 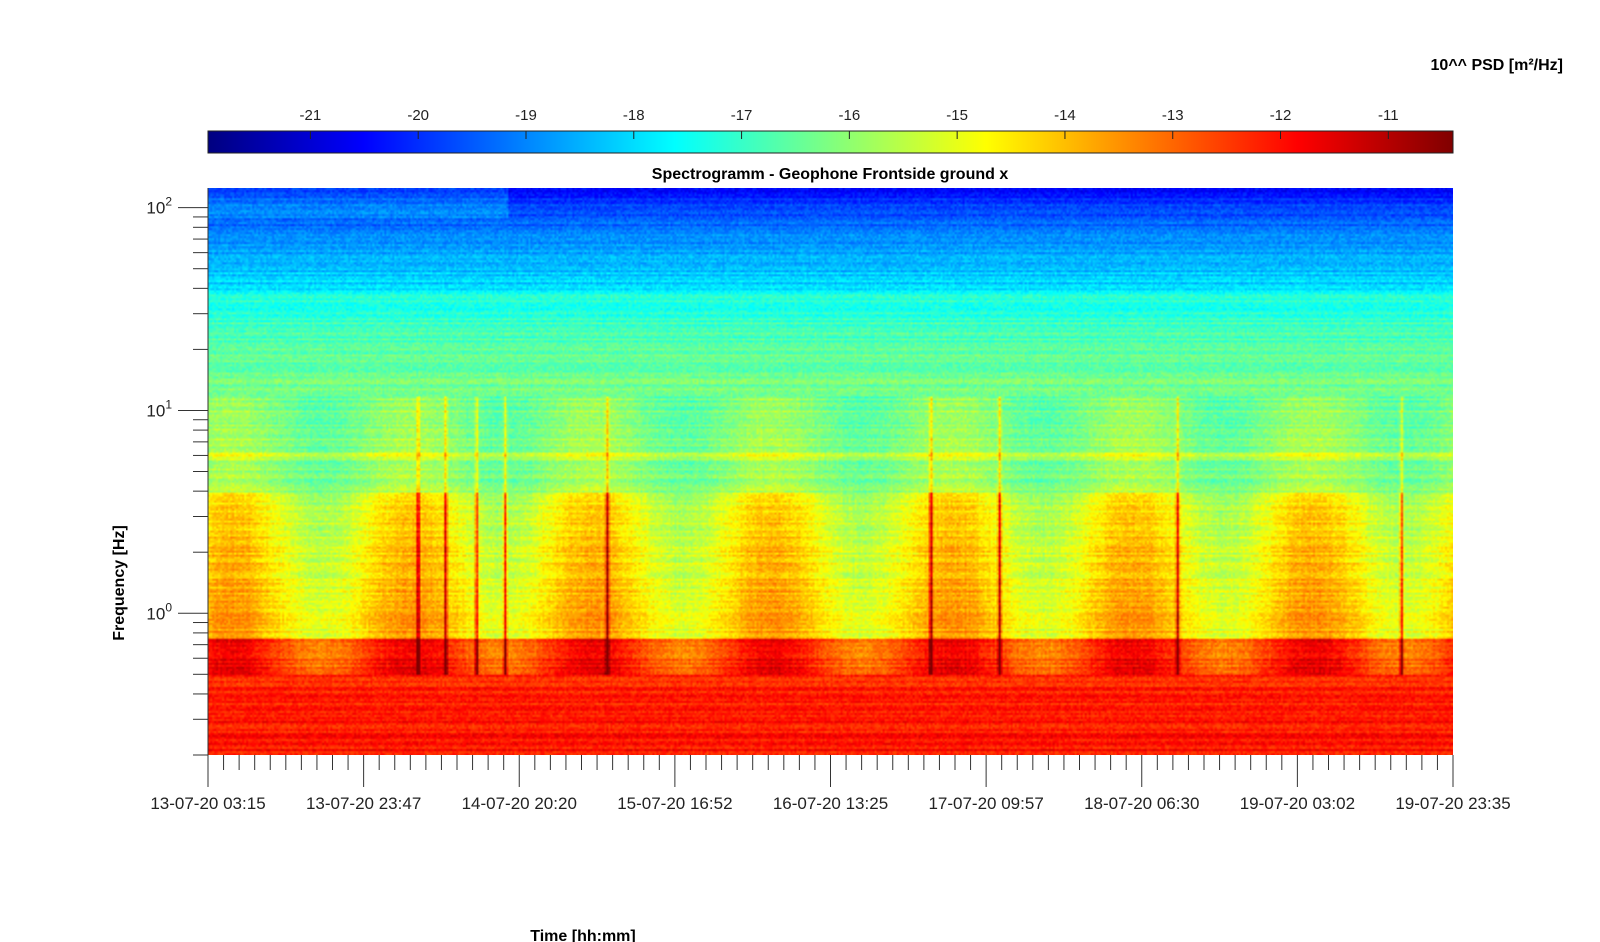 What do you see at coordinates (1173, 115) in the screenshot?
I see `colorbar-tick-label: -13` at bounding box center [1173, 115].